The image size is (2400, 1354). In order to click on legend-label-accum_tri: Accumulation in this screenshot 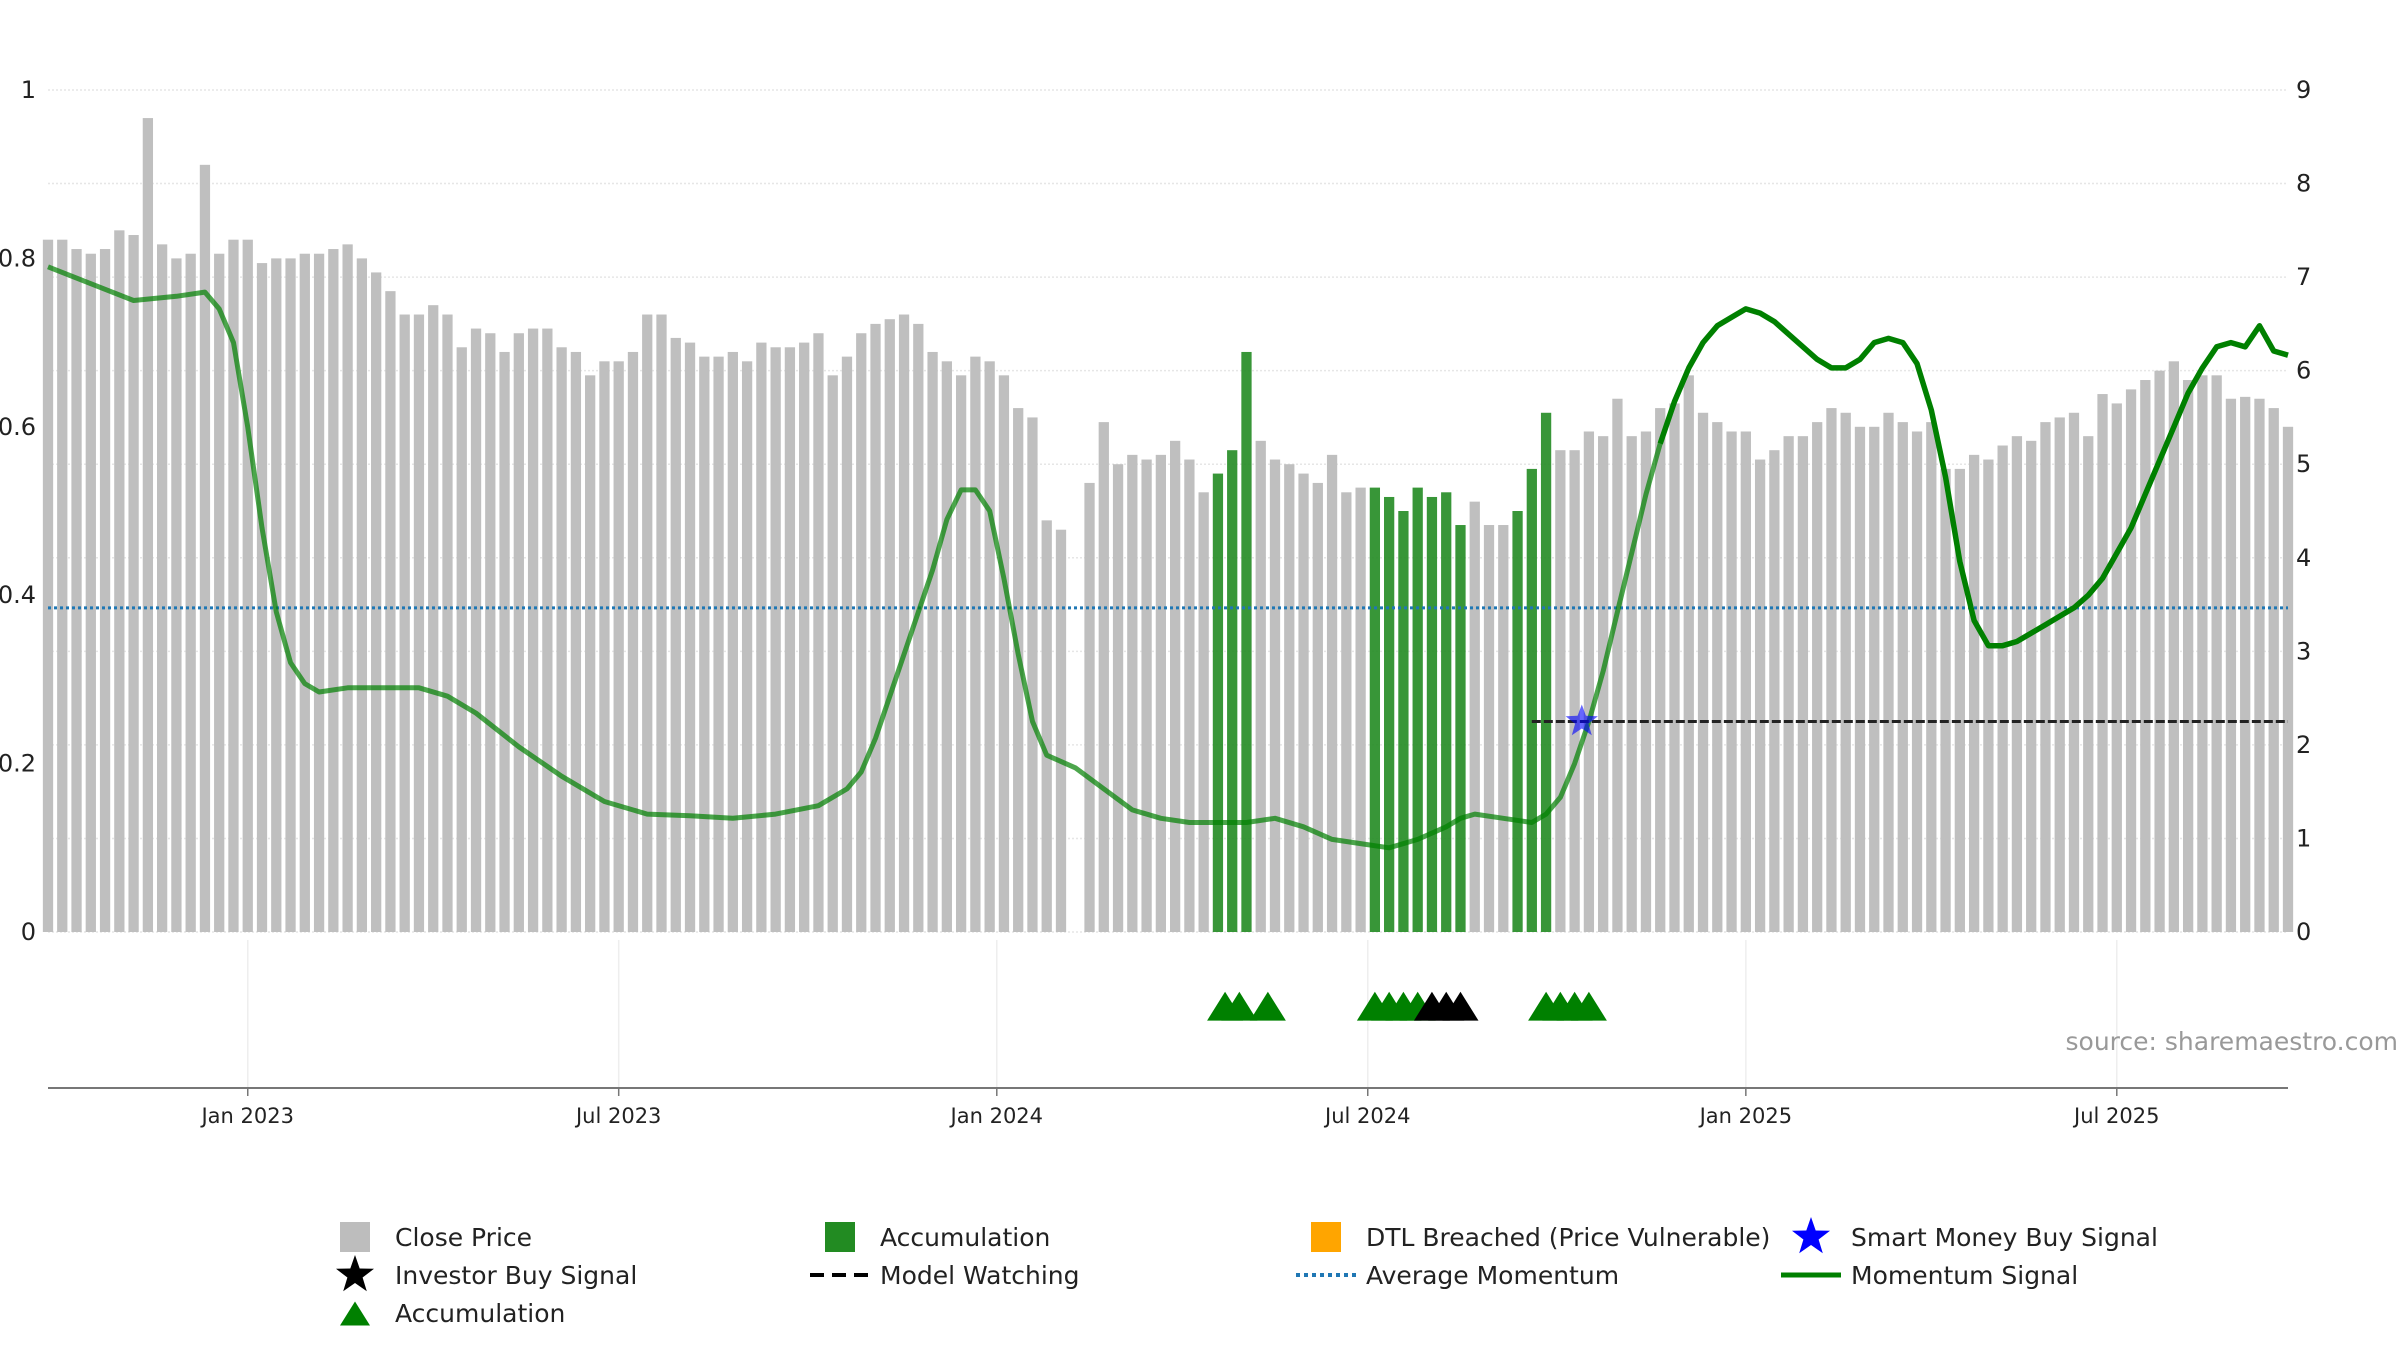, I will do `click(480, 1313)`.